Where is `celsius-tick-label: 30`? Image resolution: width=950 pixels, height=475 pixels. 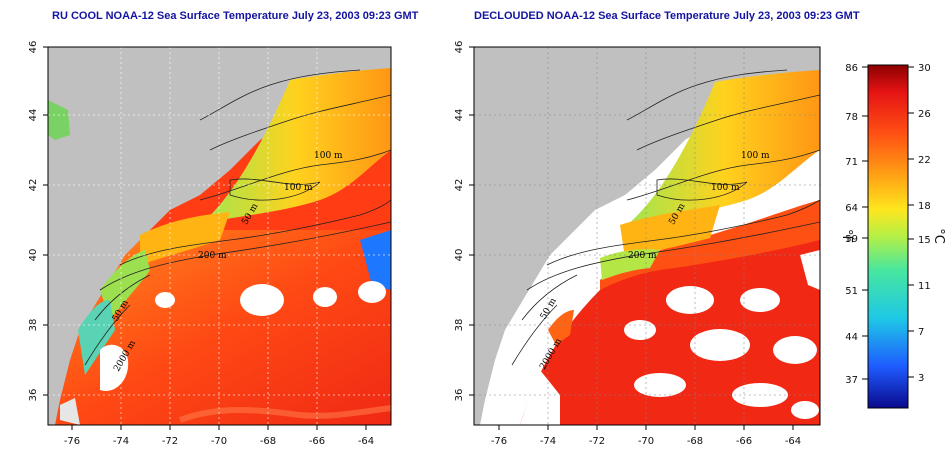 celsius-tick-label: 30 is located at coordinates (924, 68).